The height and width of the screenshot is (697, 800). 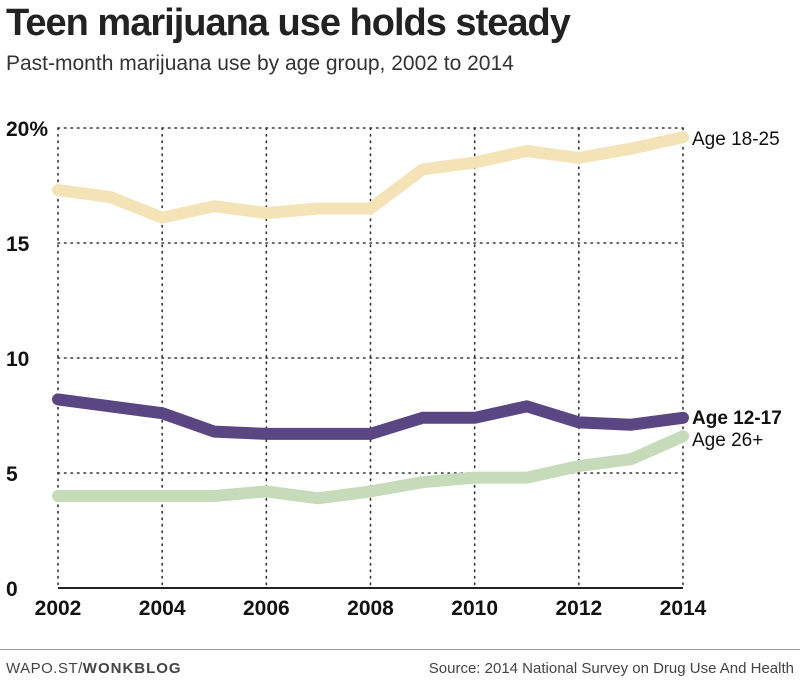 What do you see at coordinates (737, 290) in the screenshot?
I see `series-labels: Age 18-25 Age 26+Age 12-17` at bounding box center [737, 290].